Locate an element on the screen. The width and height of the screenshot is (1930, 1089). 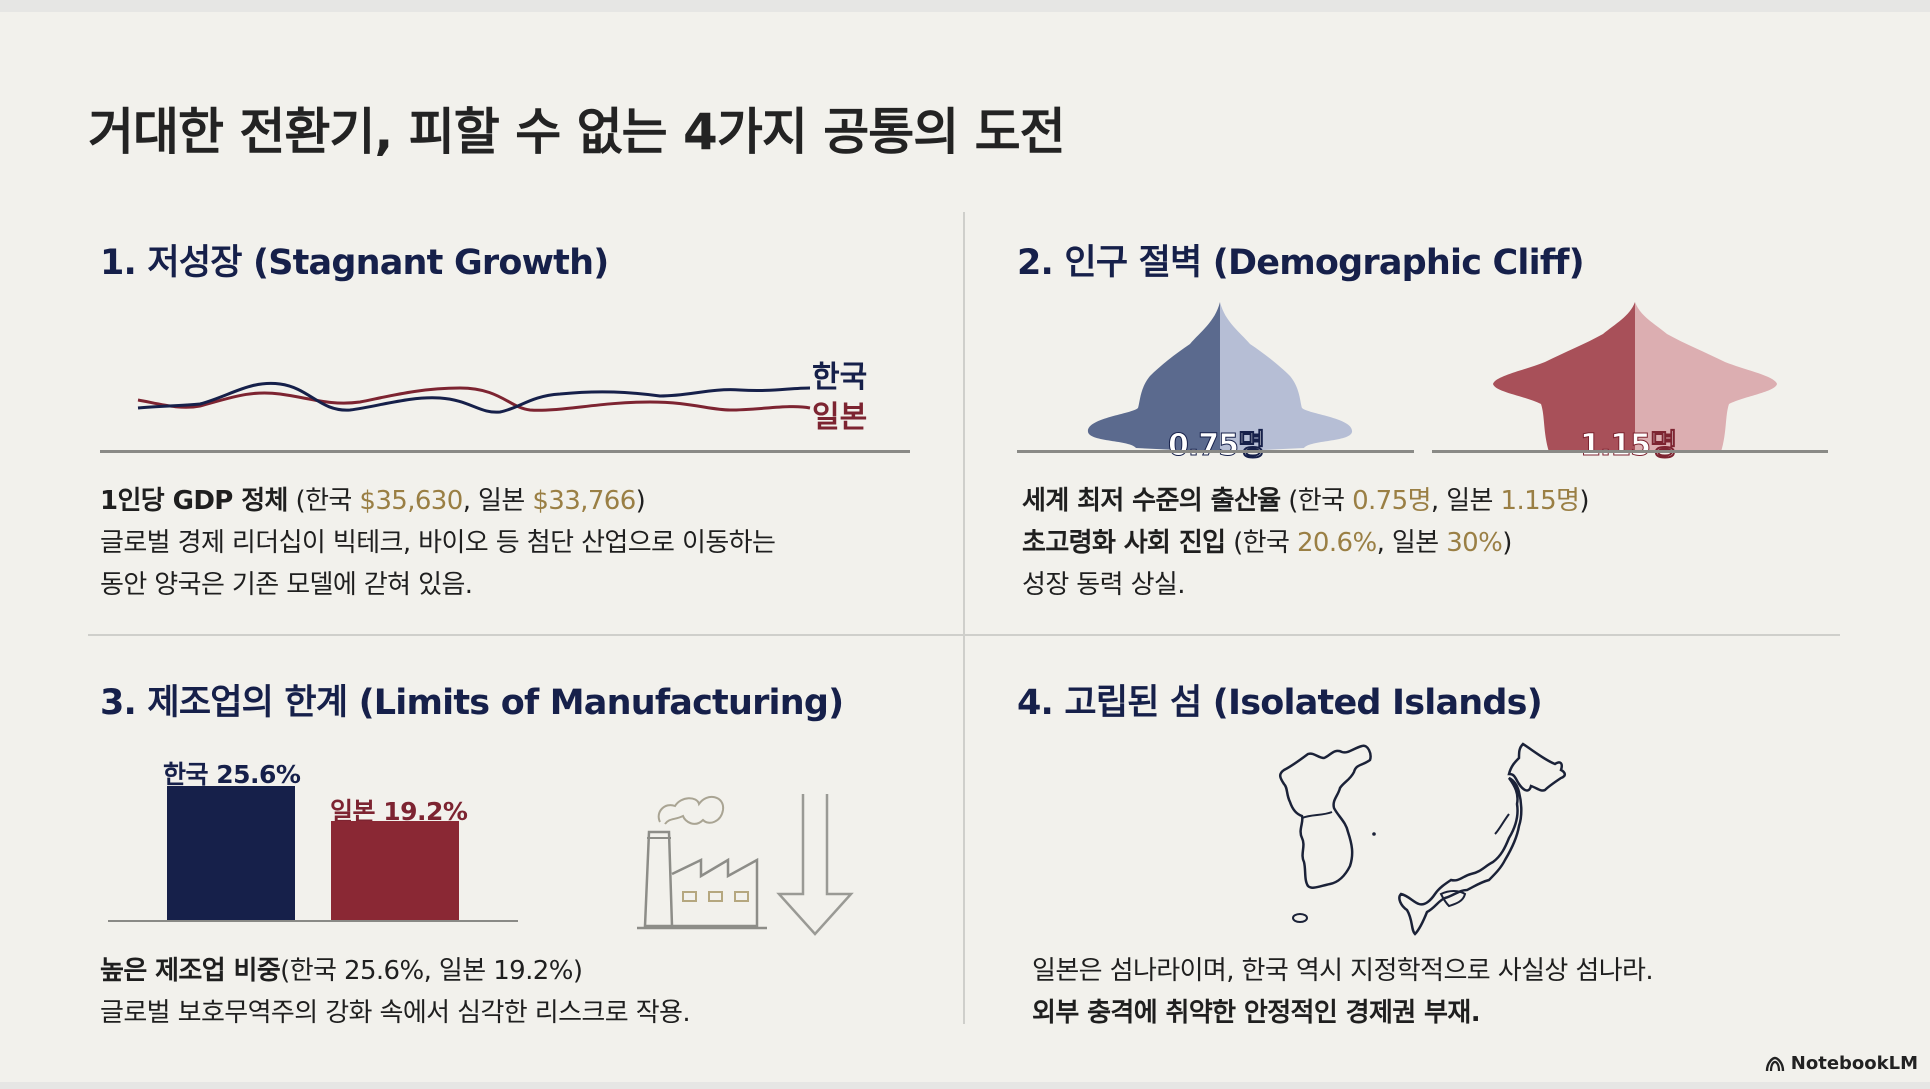
japan-fertility-label: 1.15명 is located at coordinates (1629, 446).